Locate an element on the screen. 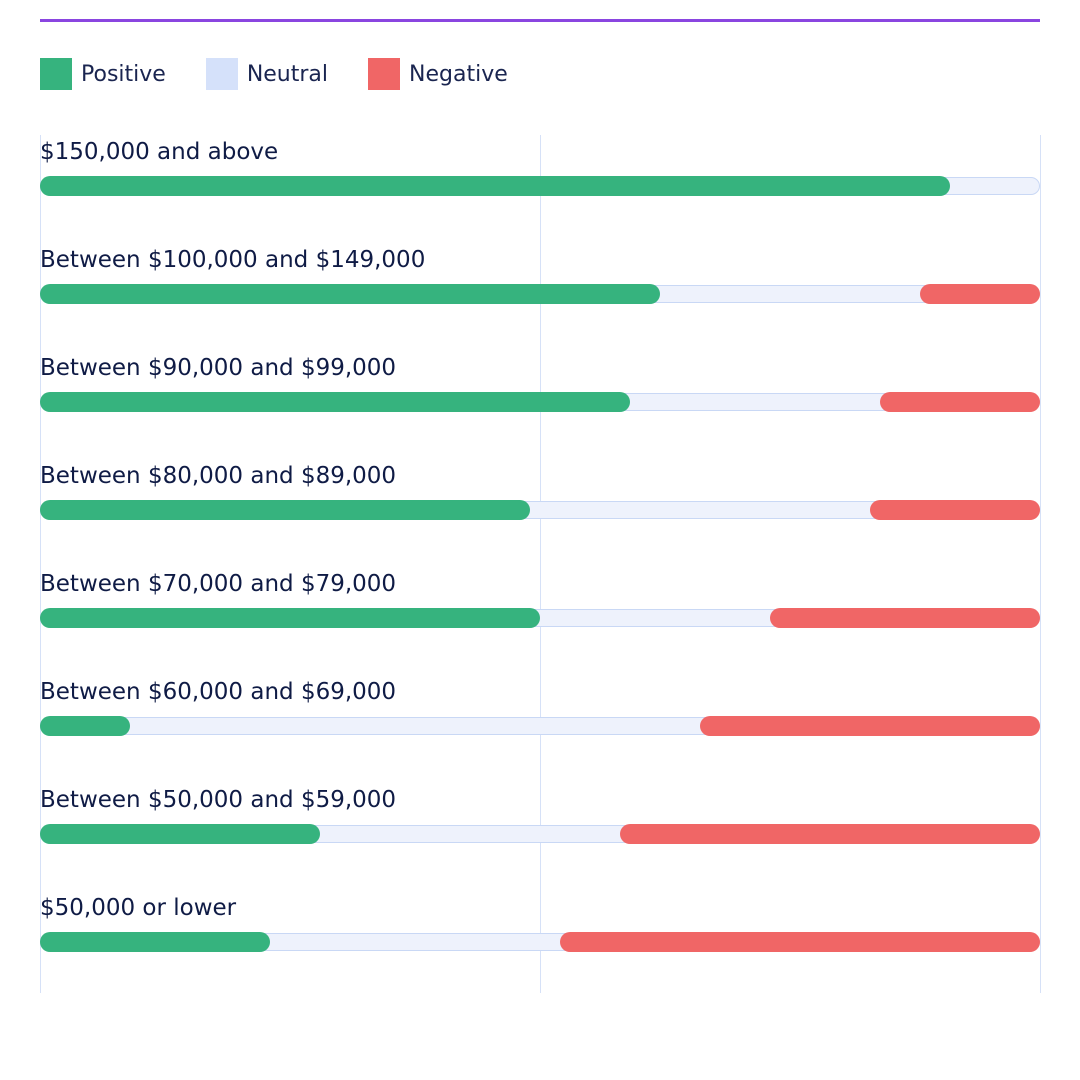 The width and height of the screenshot is (1080, 1080). bar-row: Between $60,000 and $69,000 is located at coordinates (540, 729).